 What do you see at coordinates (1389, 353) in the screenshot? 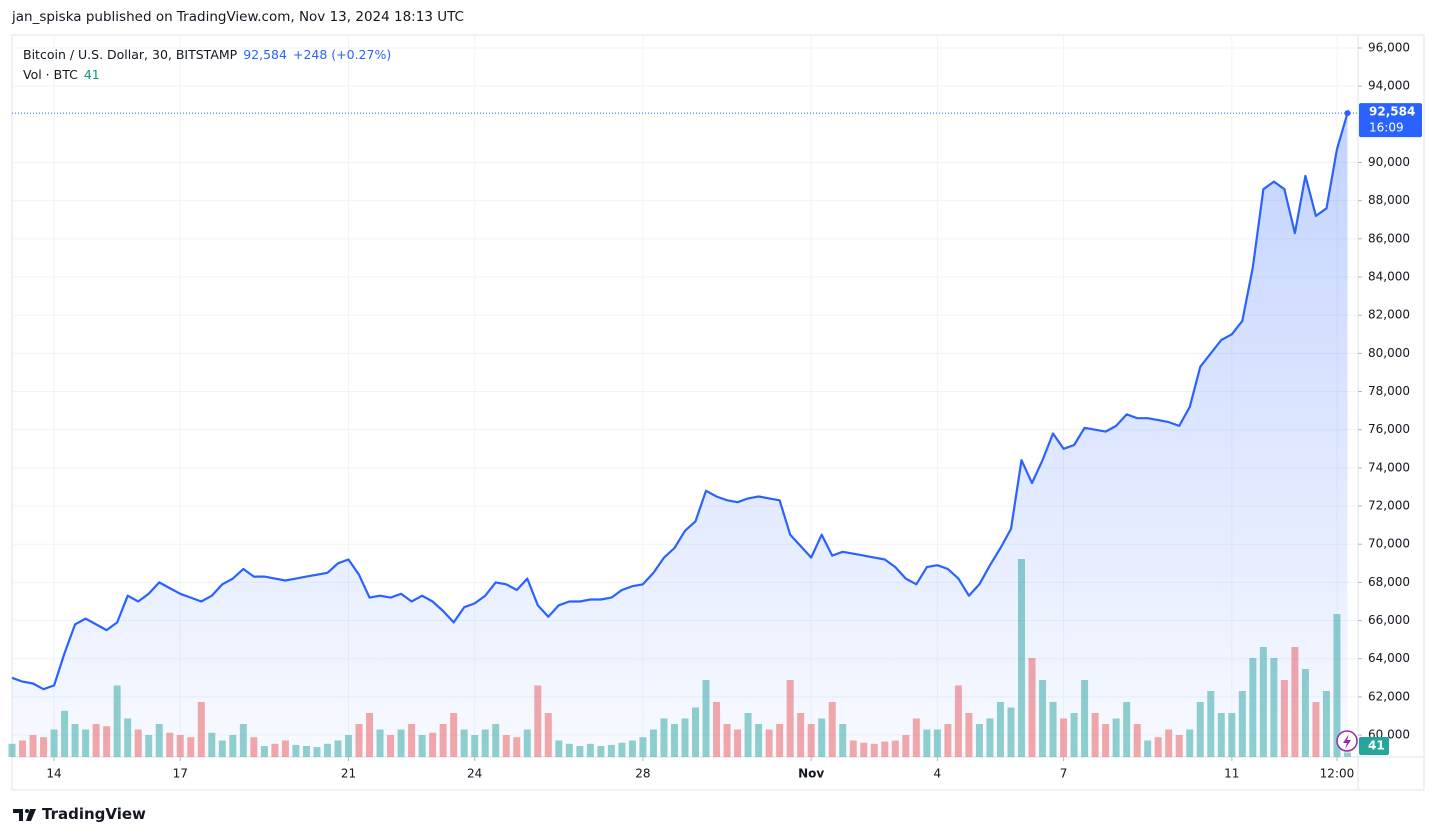
I see `y-tick-label: 80,000` at bounding box center [1389, 353].